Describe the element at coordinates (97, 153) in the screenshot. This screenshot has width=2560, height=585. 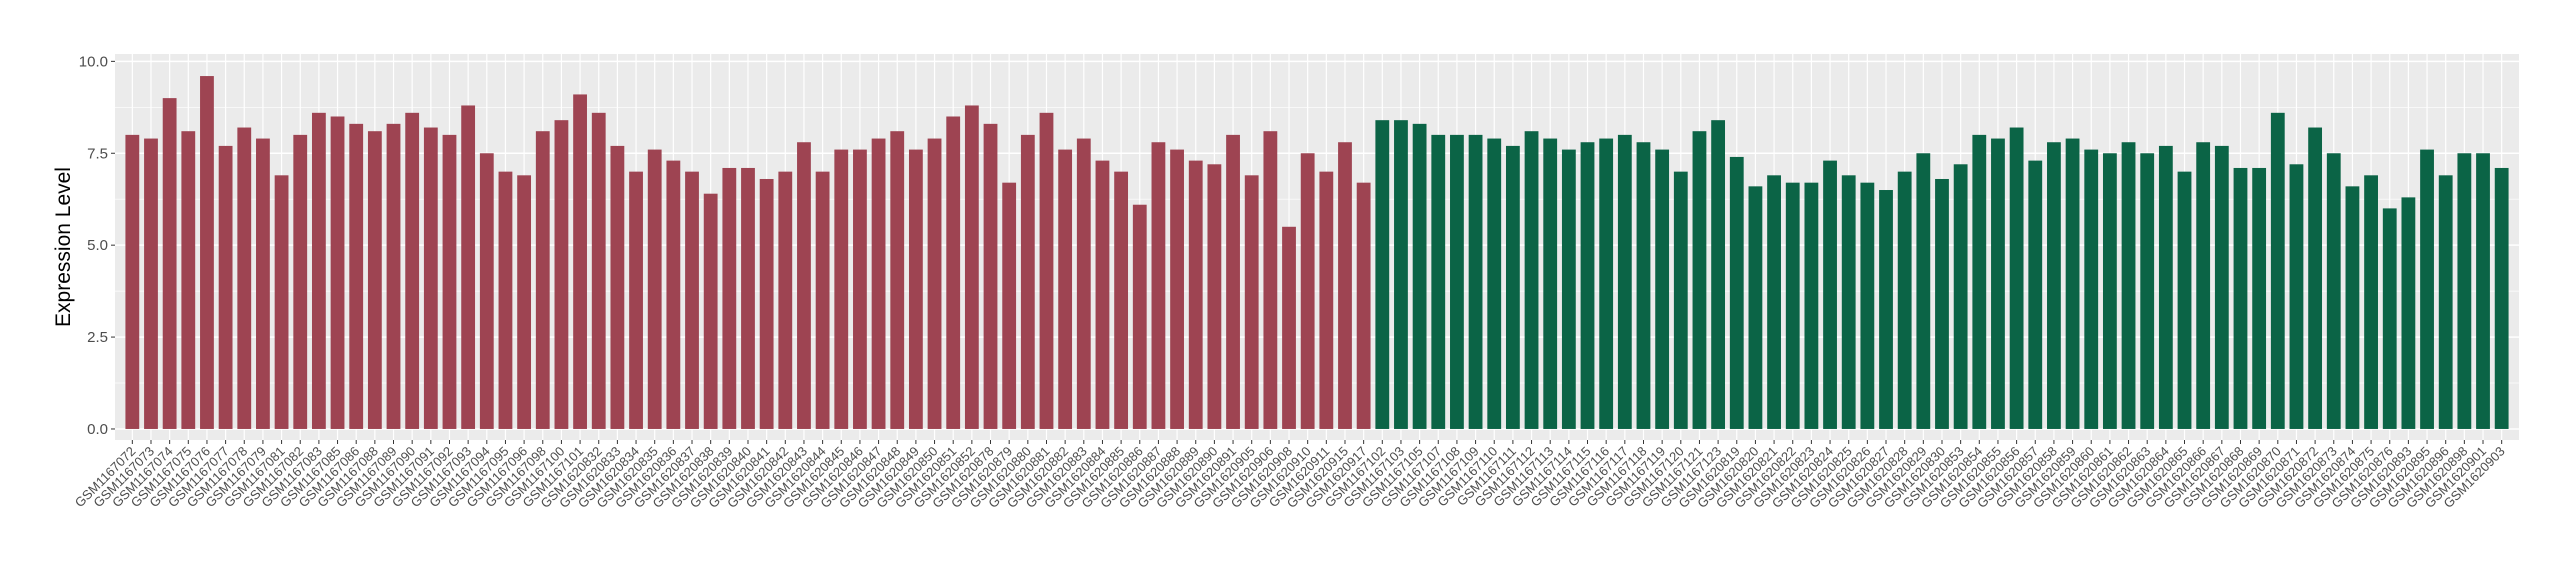
I see `y-tick-label: 7.5` at that location.